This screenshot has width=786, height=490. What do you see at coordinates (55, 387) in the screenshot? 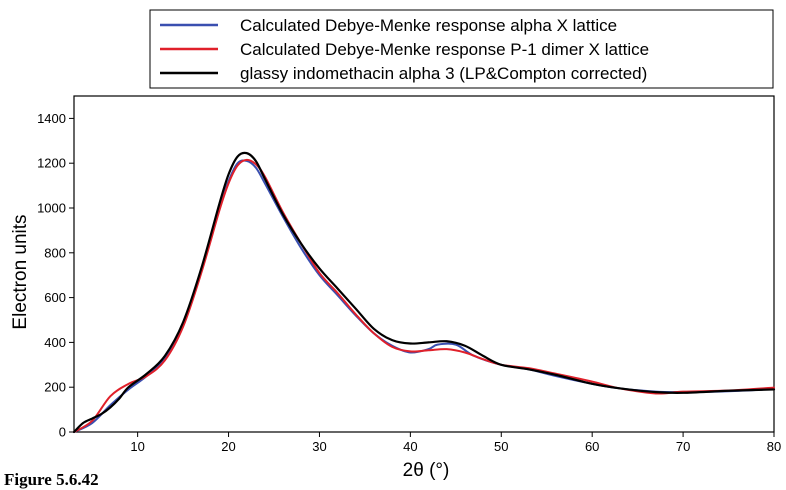
I see `y-tick-label: 200` at bounding box center [55, 387].